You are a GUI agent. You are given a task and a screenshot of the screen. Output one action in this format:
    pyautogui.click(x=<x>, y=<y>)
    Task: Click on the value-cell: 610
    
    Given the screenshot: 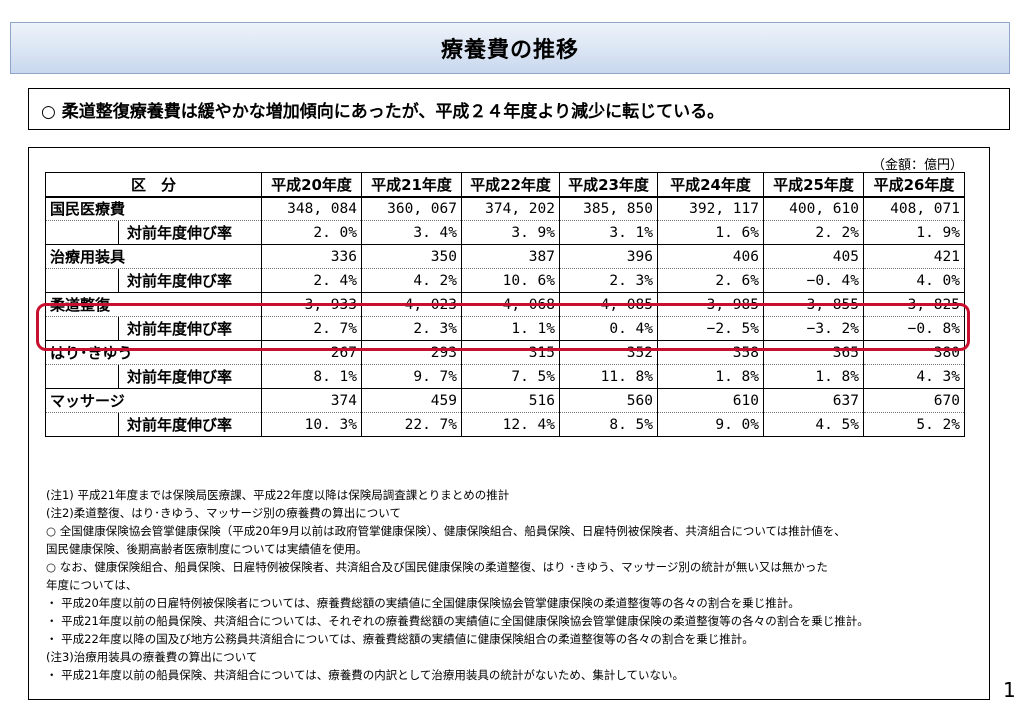 What is the action you would take?
    pyautogui.click(x=710, y=400)
    